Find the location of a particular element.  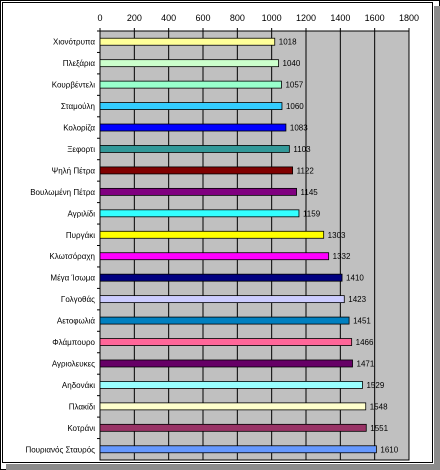

value-label: 1145 is located at coordinates (310, 192).